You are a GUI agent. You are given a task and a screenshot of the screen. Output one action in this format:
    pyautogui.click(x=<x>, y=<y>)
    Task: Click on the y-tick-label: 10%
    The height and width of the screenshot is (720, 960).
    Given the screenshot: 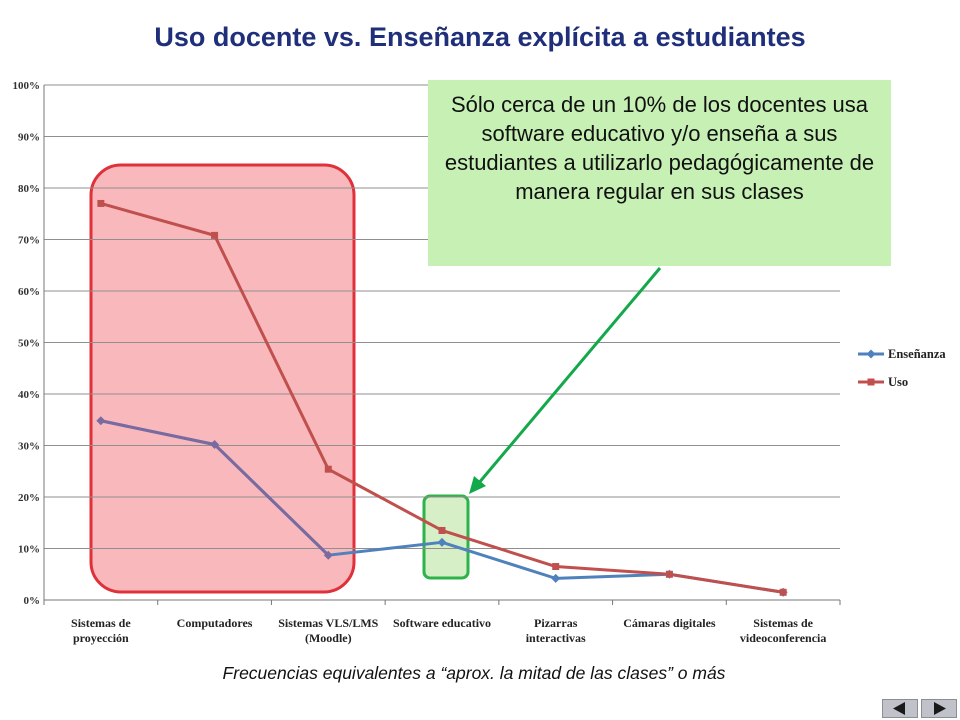 What is the action you would take?
    pyautogui.click(x=29, y=550)
    